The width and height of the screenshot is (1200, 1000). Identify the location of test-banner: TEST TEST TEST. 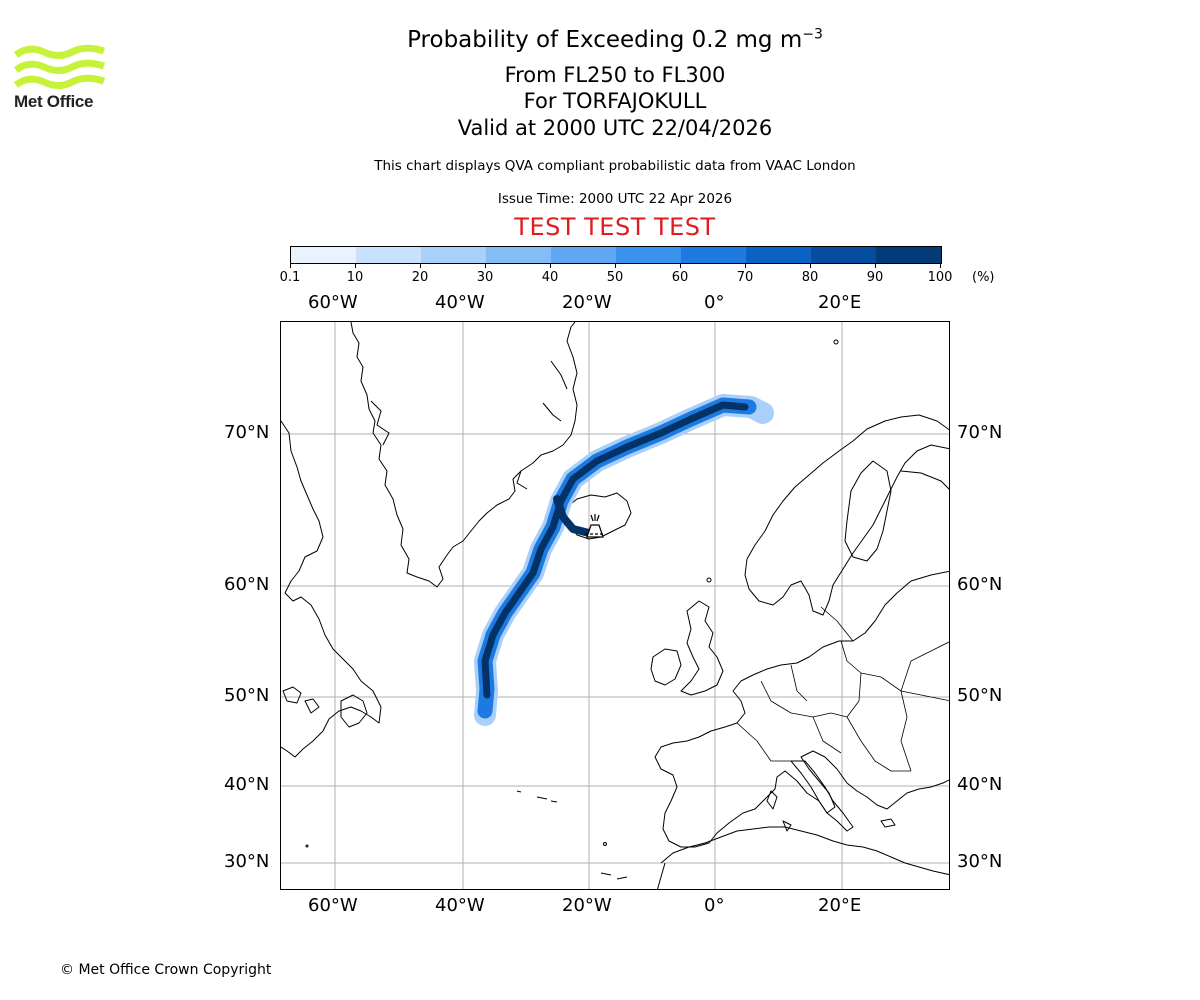
(615, 227).